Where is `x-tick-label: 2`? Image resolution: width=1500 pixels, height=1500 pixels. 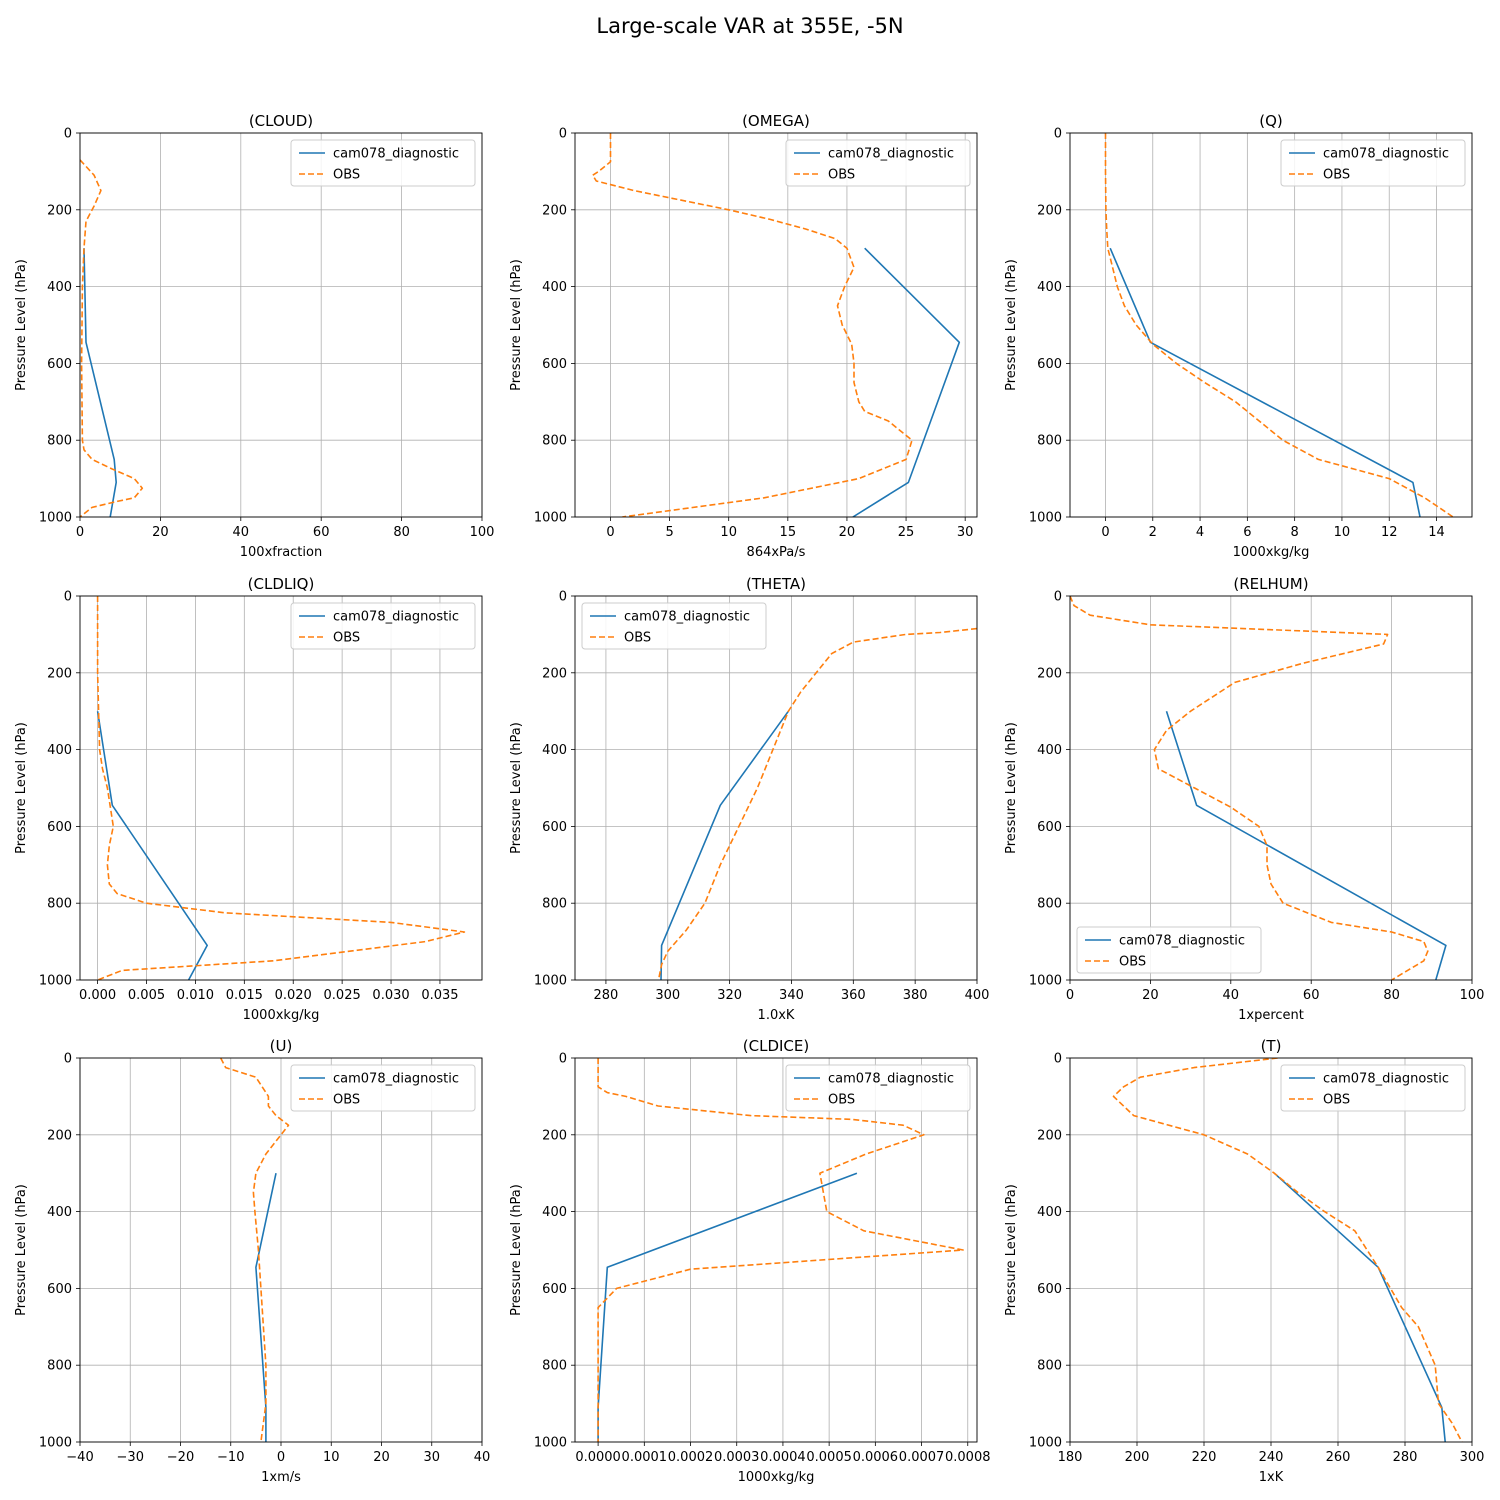 x-tick-label: 2 is located at coordinates (1153, 532).